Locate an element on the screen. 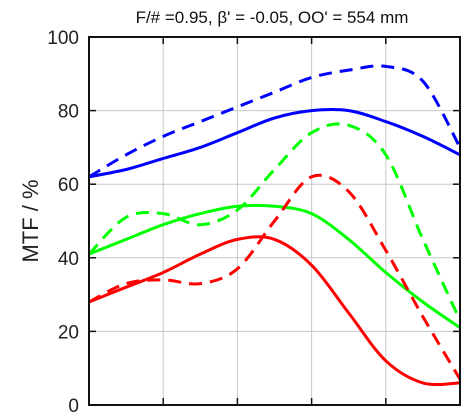 Image resolution: width=474 pixels, height=412 pixels. series-line-blue-solid is located at coordinates (274, 143).